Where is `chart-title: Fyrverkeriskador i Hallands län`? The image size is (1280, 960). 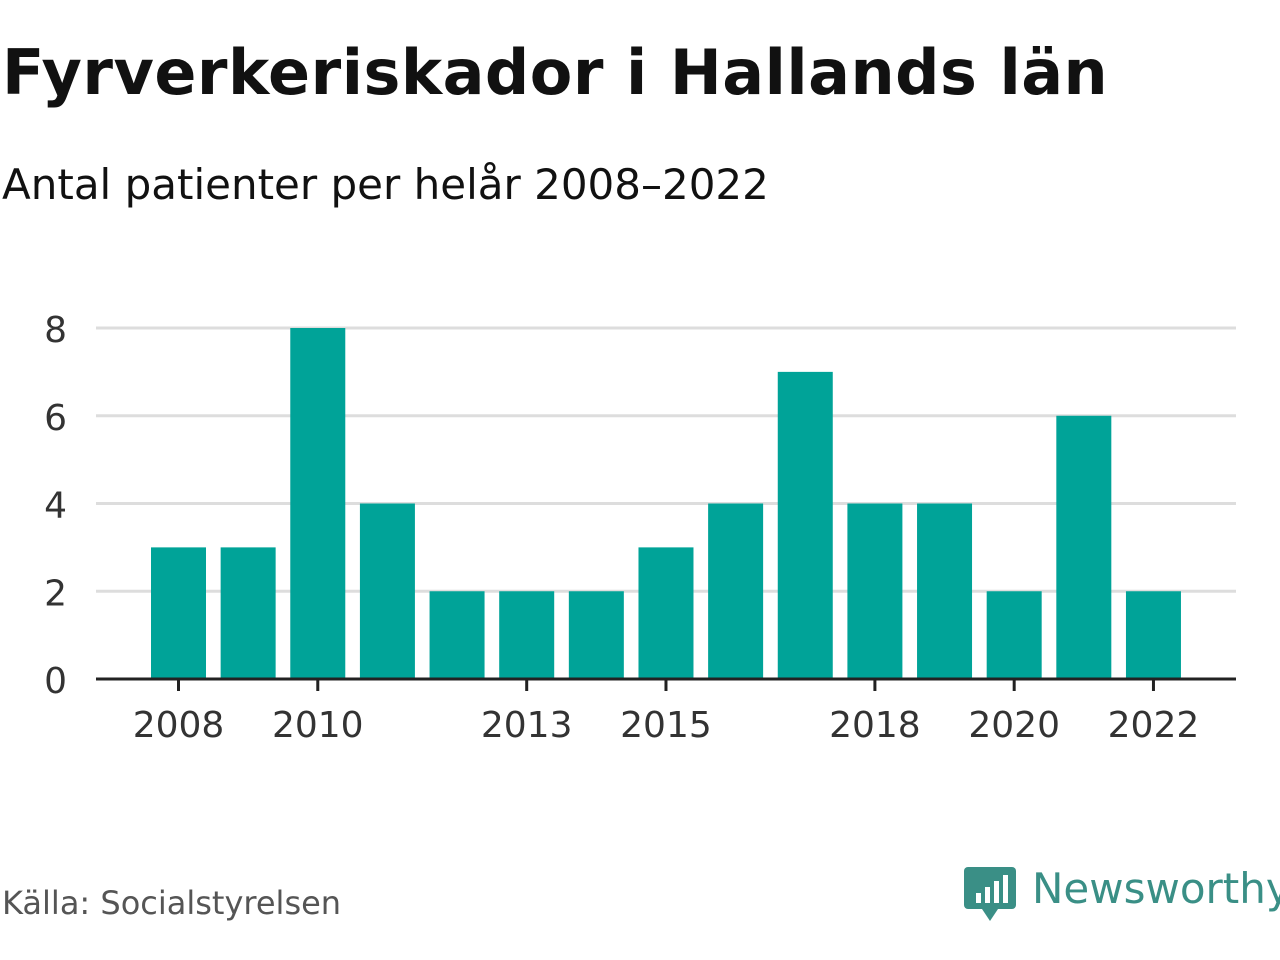 chart-title: Fyrverkeriskador i Hallands län is located at coordinates (555, 72).